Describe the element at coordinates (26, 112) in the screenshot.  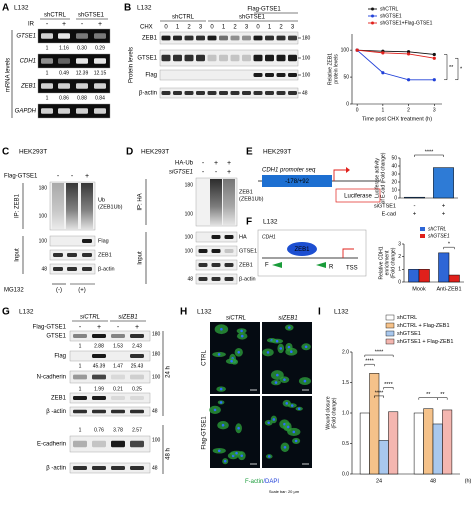
I see `row-label: GAPDH` at that location.